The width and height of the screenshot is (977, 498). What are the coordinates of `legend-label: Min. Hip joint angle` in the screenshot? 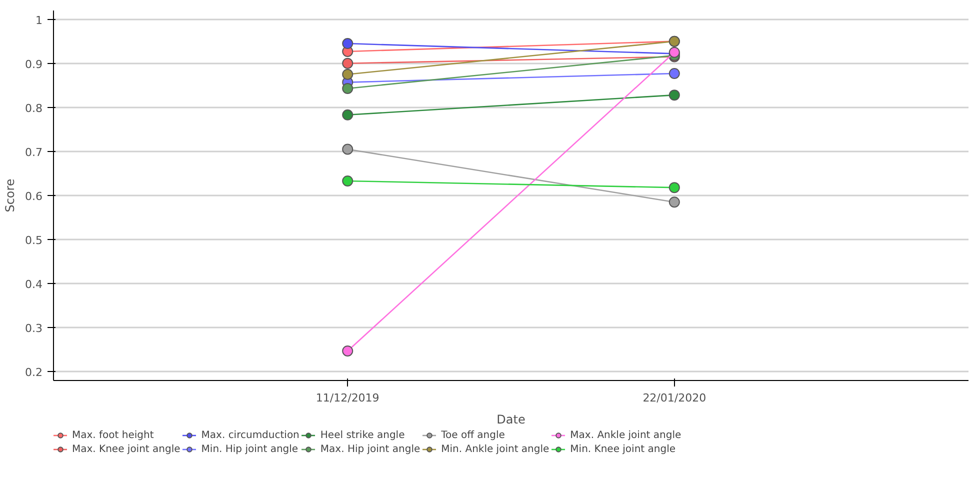 It's located at (249, 449).